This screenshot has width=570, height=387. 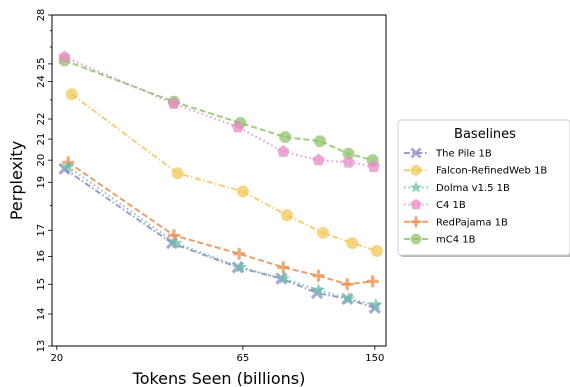 What do you see at coordinates (16, 180) in the screenshot?
I see `y-axis-label: Perplexity` at bounding box center [16, 180].